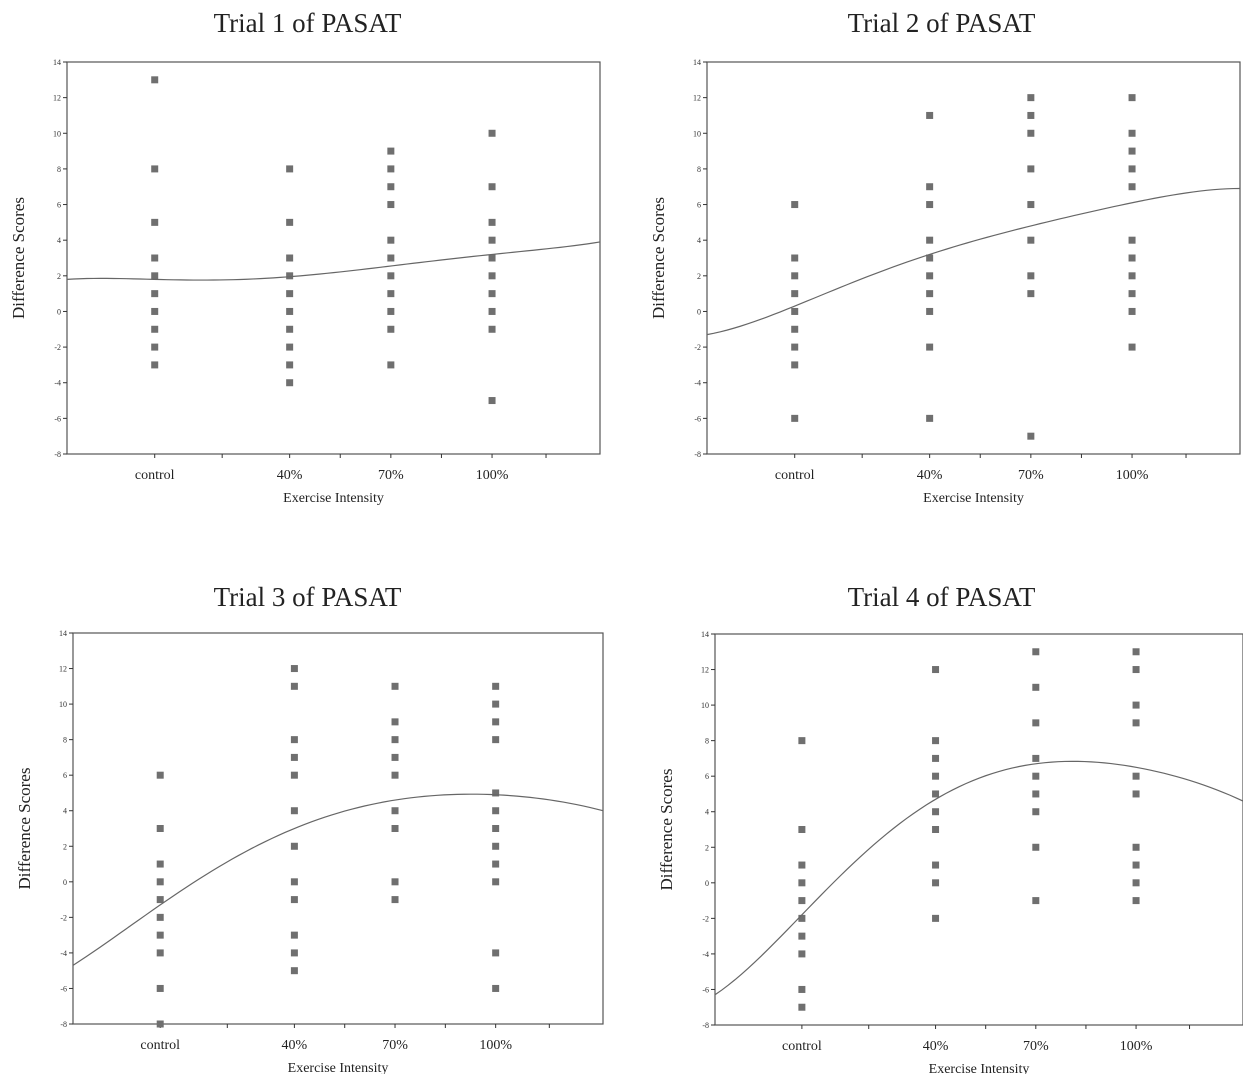 The height and width of the screenshot is (1074, 1243). Describe the element at coordinates (697, 62) in the screenshot. I see `y-tick-label: 14` at that location.